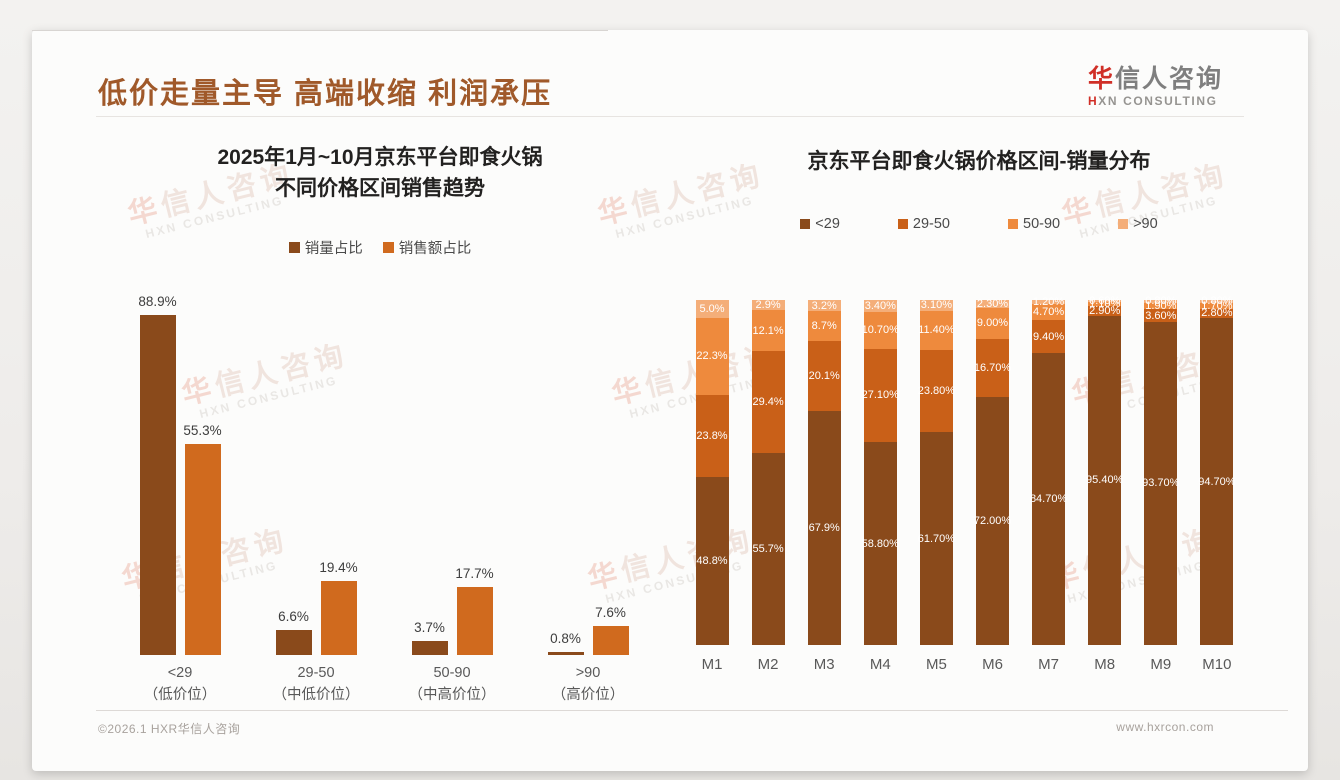  I want to click on right-chart-title: 京东平台即食火锅价格区间-销量分布, so click(979, 161).